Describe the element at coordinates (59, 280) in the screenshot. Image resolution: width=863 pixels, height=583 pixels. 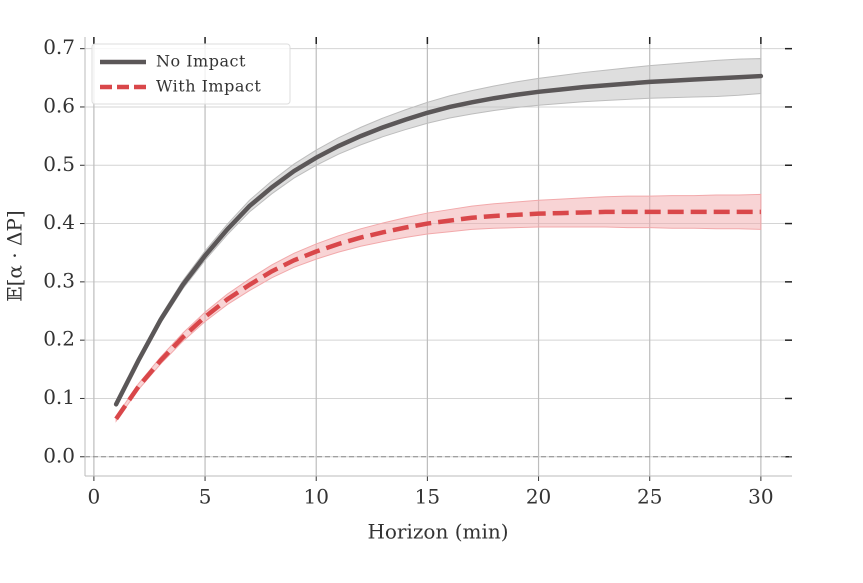
I see `y-tick-label: 0.3` at that location.